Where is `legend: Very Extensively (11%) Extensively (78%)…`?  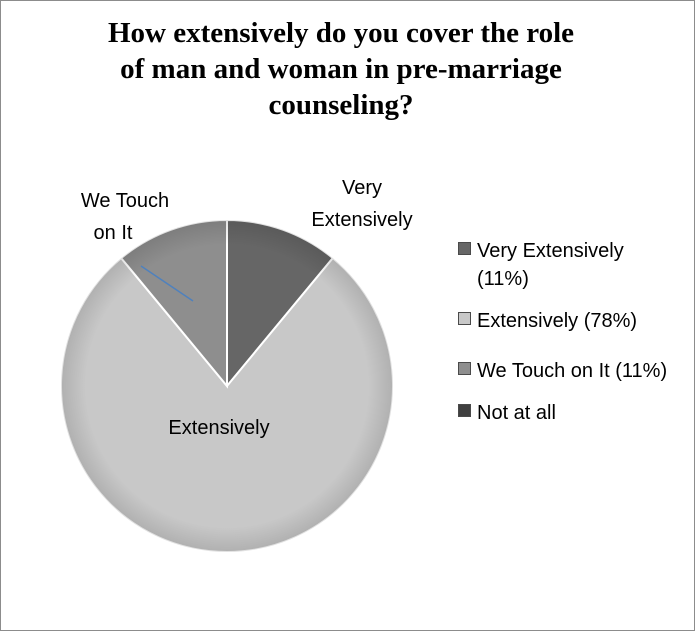
legend: Very Extensively (11%) Extensively (78%)… is located at coordinates (573, 339).